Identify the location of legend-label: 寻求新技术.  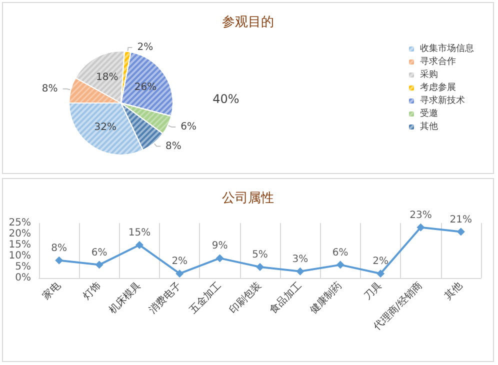
(442, 100).